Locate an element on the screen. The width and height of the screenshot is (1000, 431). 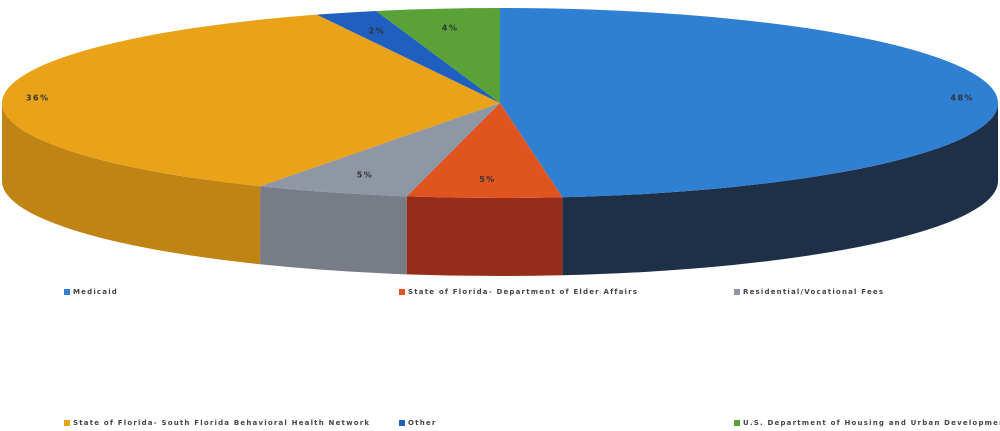
data-label-other: 2% is located at coordinates (377, 31).